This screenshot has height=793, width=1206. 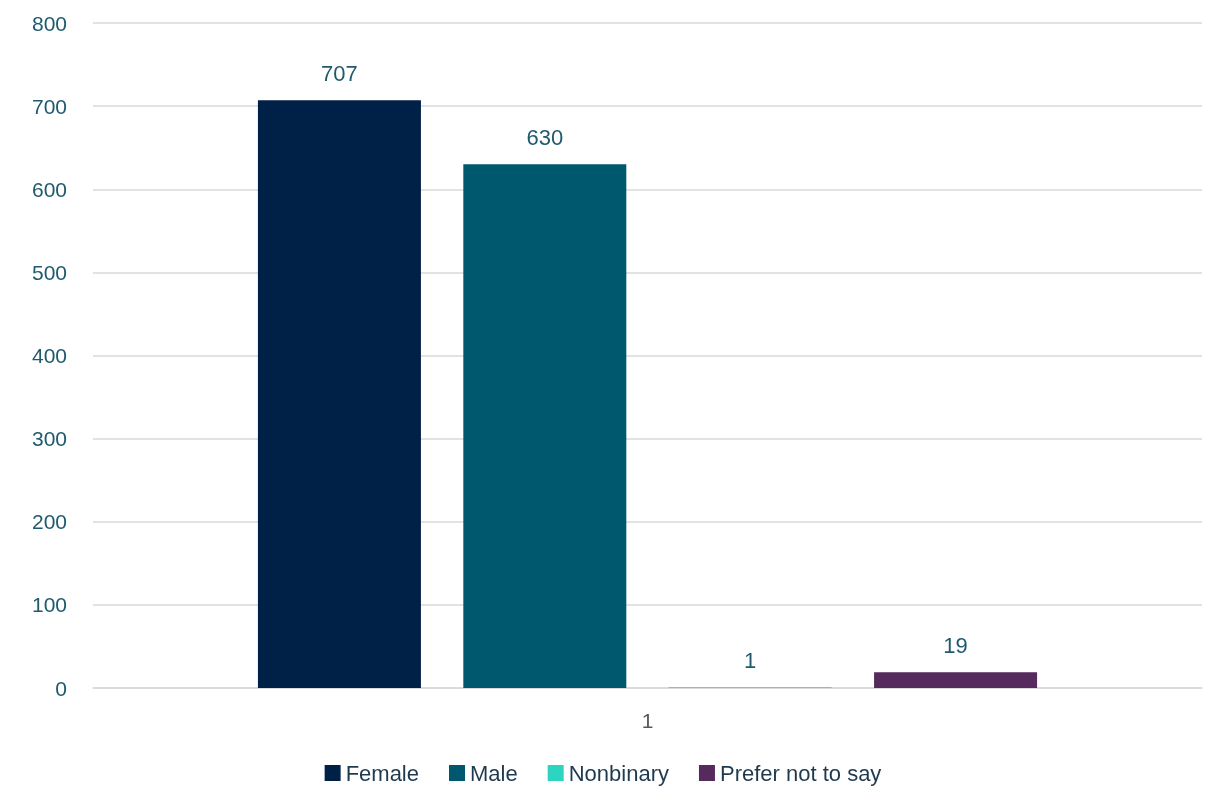 I want to click on legend-label: Nonbinary, so click(x=618, y=773).